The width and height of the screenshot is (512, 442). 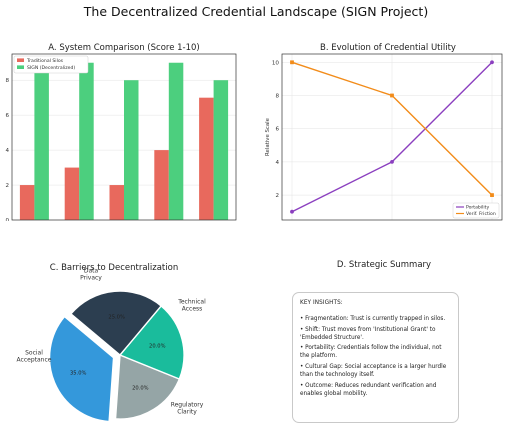 I want to click on bar-chart-title: A. System Comparison (Score 1-10), so click(x=124, y=48).